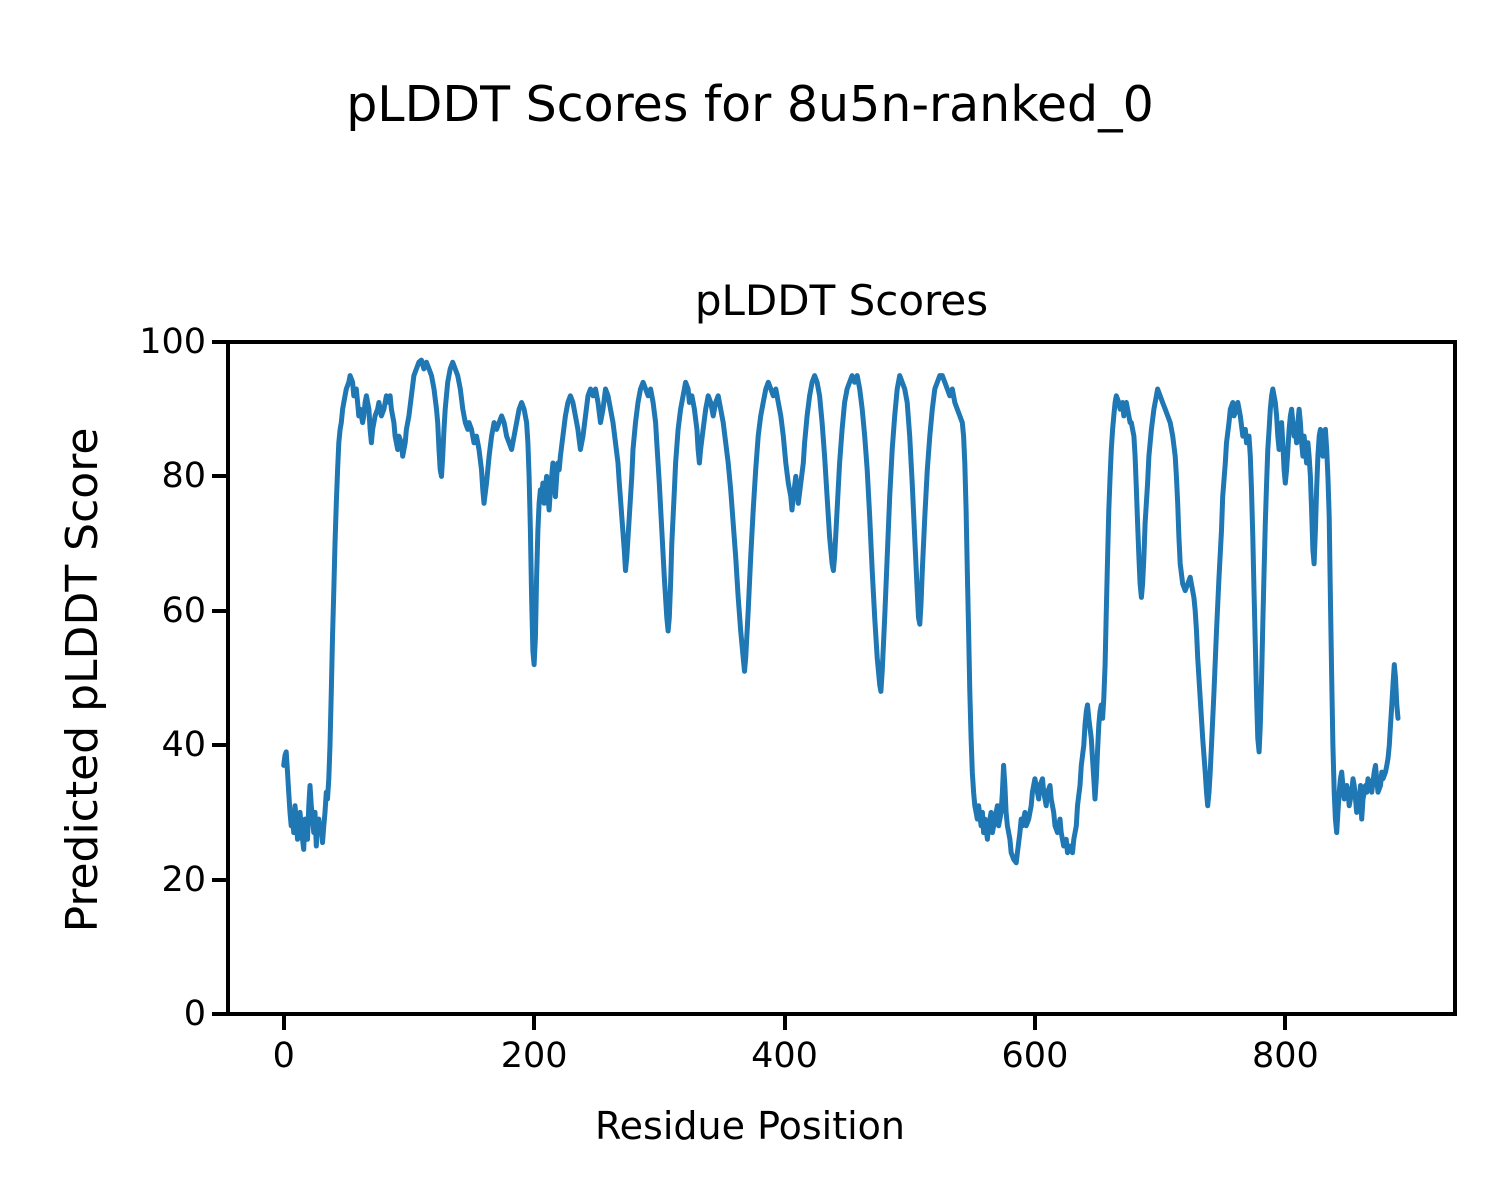 This screenshot has width=1500, height=1200. What do you see at coordinates (183, 476) in the screenshot?
I see `y-tick-label: 80` at bounding box center [183, 476].